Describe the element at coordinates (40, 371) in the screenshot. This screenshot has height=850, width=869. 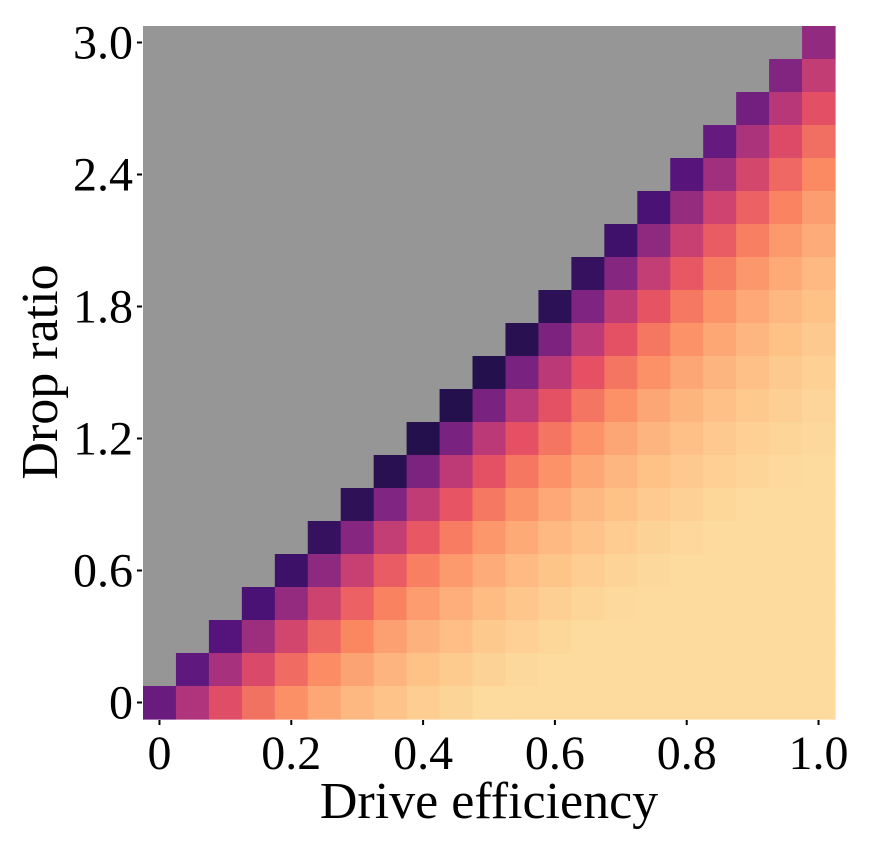
I see `y-axis-title: Drop ratio` at that location.